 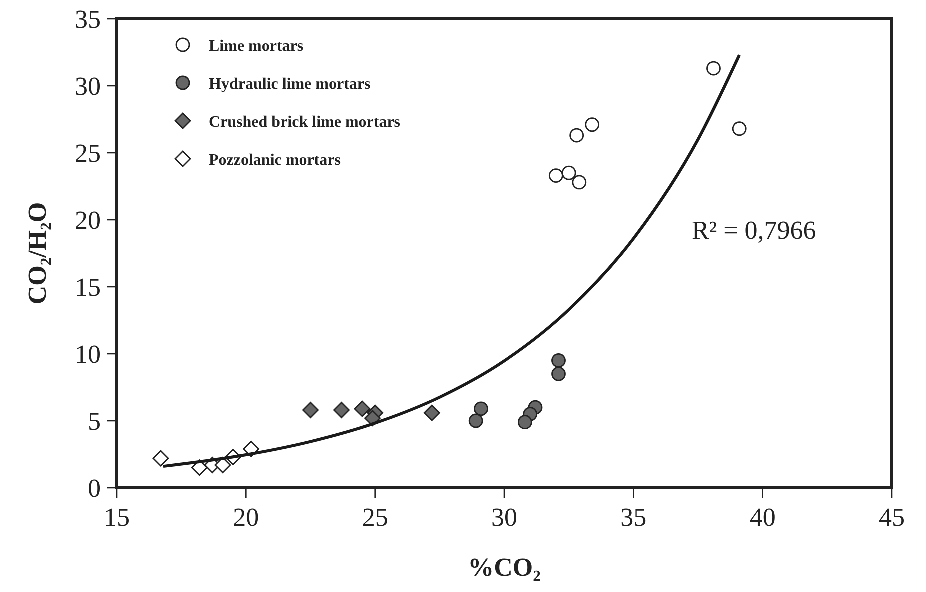 I want to click on y-tick-label: 35, so click(x=88, y=19).